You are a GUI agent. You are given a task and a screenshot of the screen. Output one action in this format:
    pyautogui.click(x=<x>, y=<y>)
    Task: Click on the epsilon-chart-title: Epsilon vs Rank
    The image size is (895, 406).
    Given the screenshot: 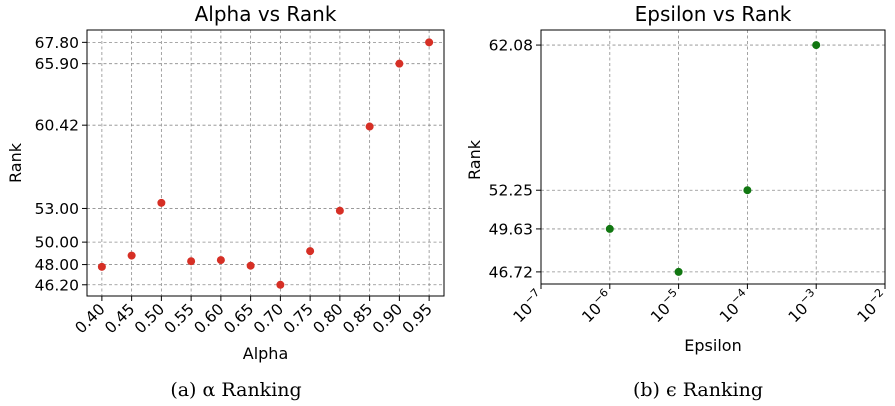 What is the action you would take?
    pyautogui.click(x=713, y=14)
    